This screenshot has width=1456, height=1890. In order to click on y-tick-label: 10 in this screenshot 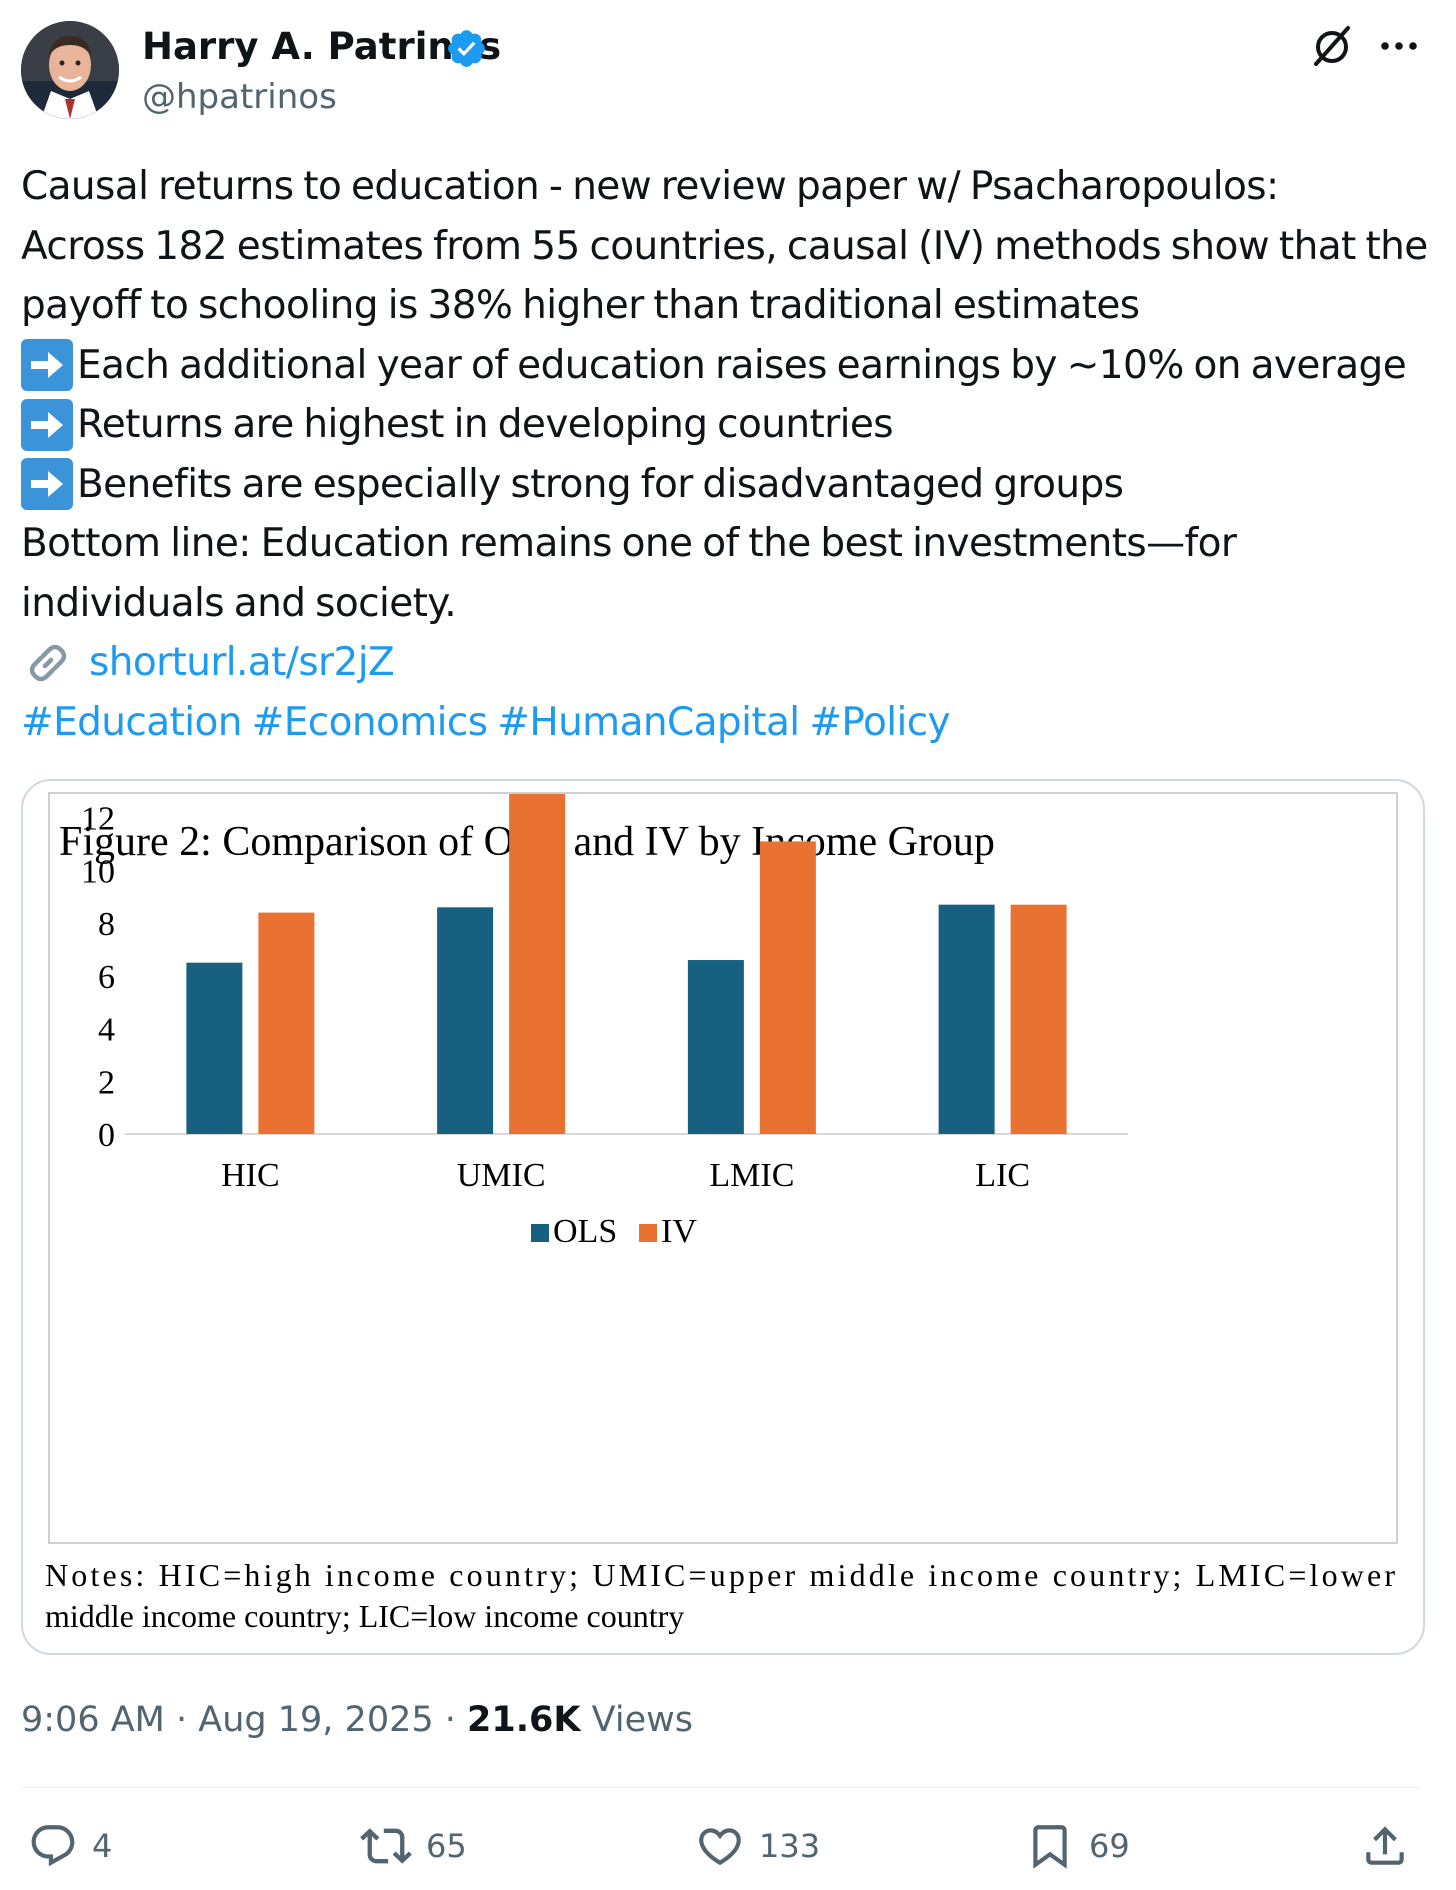, I will do `click(98, 871)`.